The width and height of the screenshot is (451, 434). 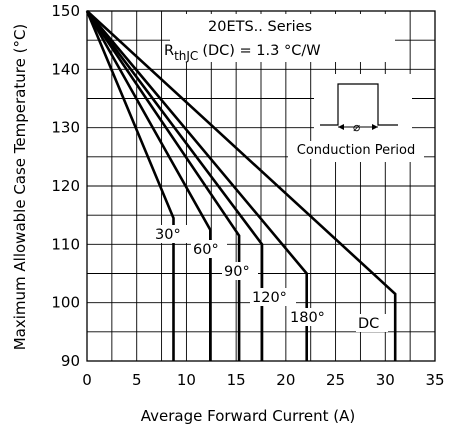 I want to click on y-tick-labels: 90 100 110 120 130 140 150, so click(x=65, y=186).